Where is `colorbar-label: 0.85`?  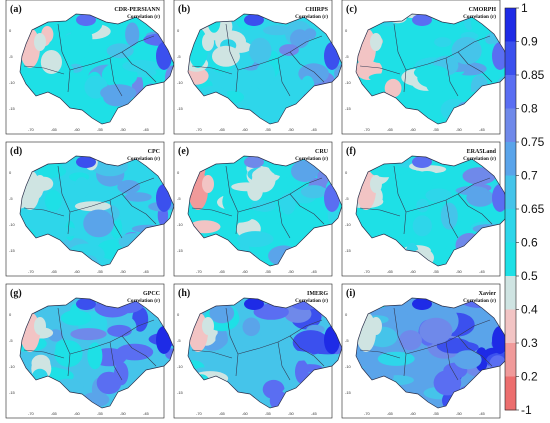 colorbar-label: 0.85 is located at coordinates (533, 75).